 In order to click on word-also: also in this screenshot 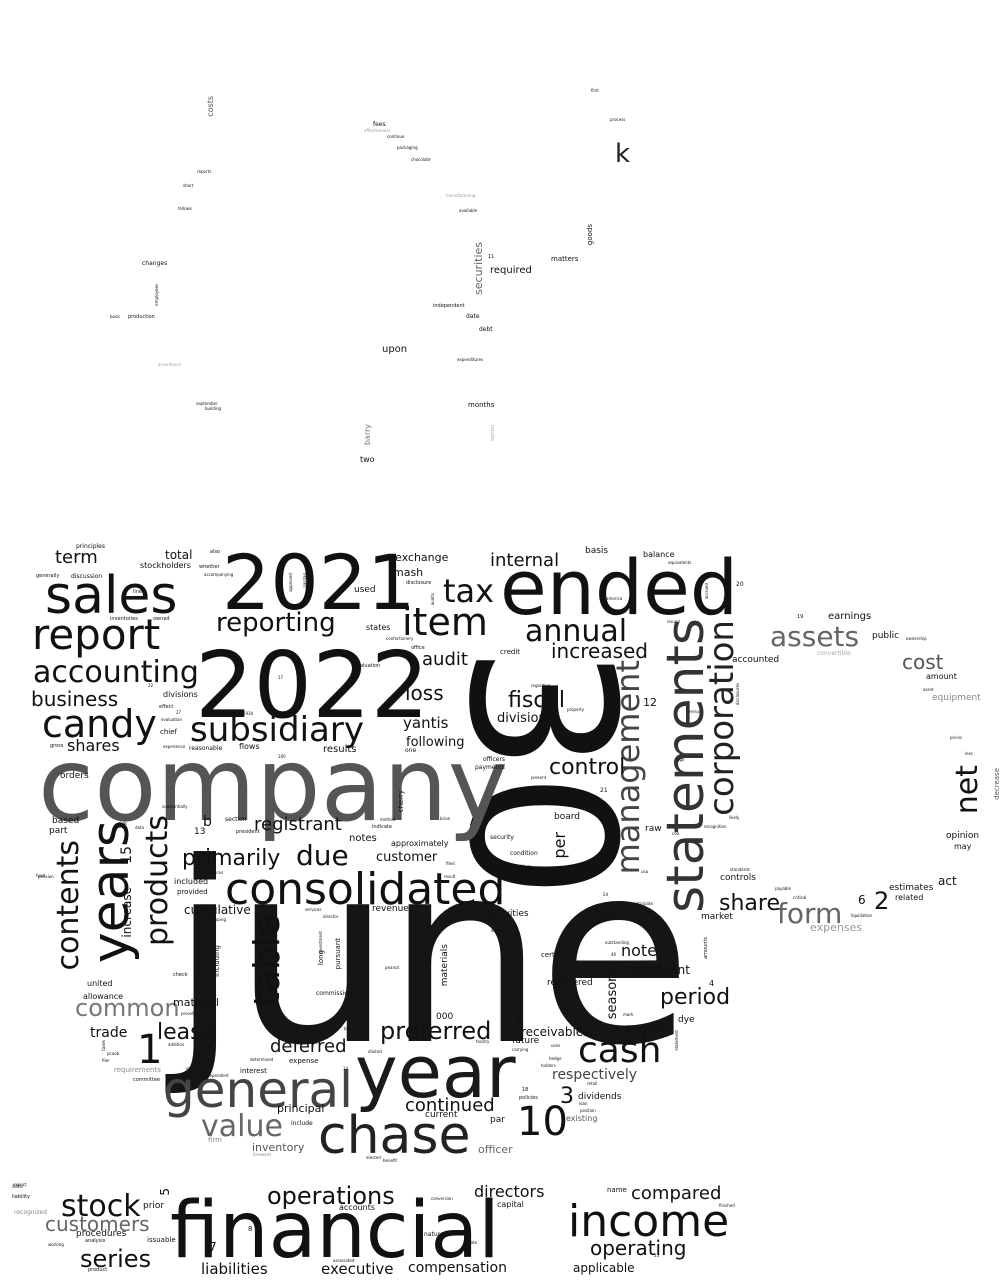, I will do `click(215, 552)`.